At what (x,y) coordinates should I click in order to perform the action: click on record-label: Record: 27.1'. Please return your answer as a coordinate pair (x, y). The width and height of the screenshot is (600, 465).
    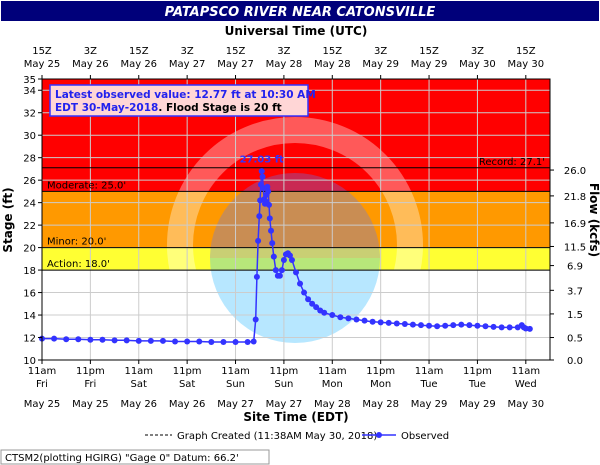
    Looking at the image, I should click on (512, 162).